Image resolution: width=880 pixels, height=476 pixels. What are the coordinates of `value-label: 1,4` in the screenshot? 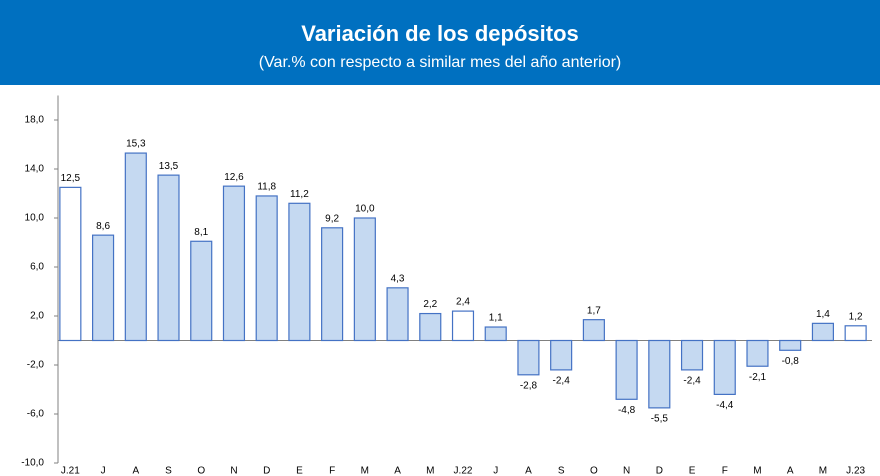 It's located at (823, 314).